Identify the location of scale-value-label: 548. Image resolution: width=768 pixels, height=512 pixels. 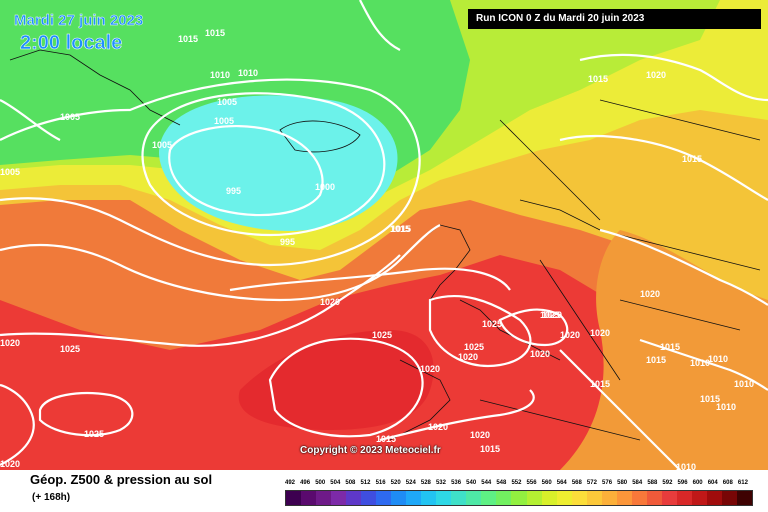
(501, 483).